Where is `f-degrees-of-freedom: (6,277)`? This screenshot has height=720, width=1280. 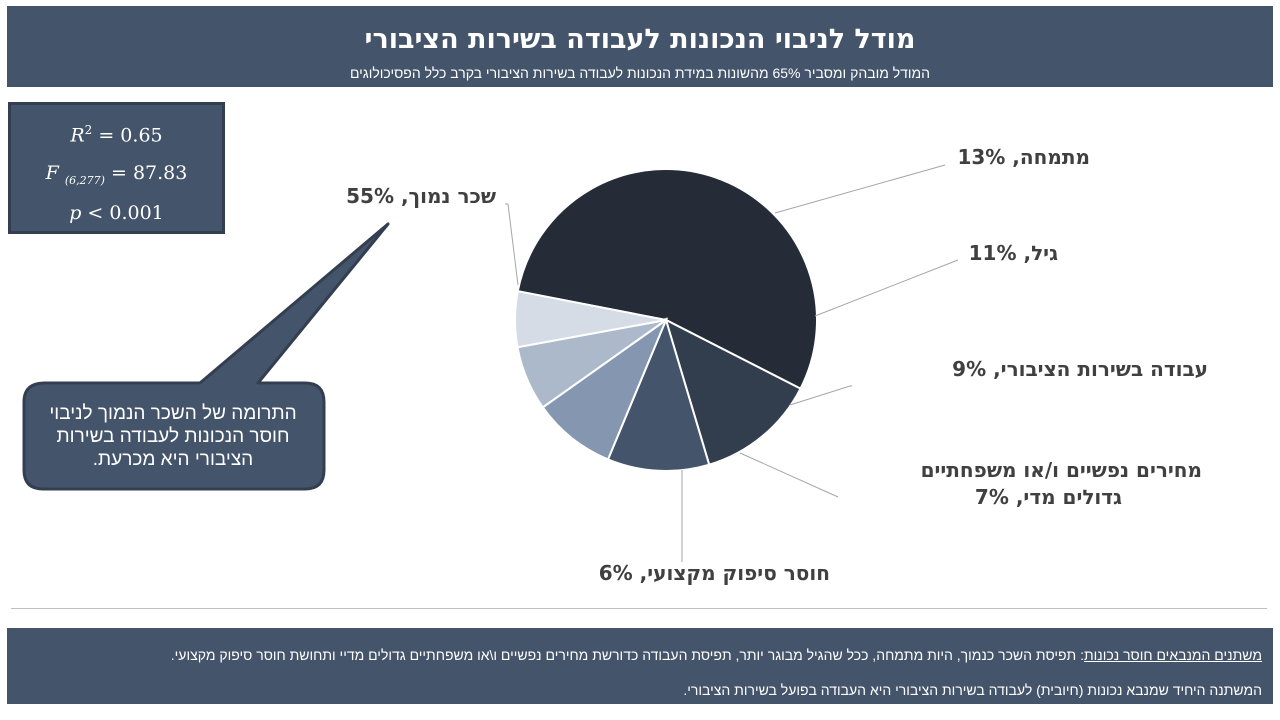 f-degrees-of-freedom: (6,277) is located at coordinates (84, 180).